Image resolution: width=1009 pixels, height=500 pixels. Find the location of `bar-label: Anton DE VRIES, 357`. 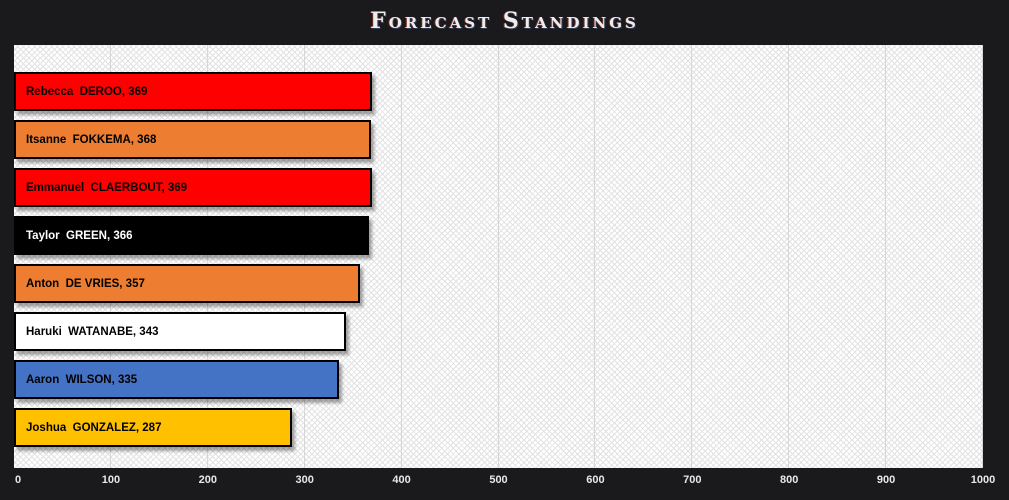

bar-label: Anton DE VRIES, 357 is located at coordinates (85, 283).